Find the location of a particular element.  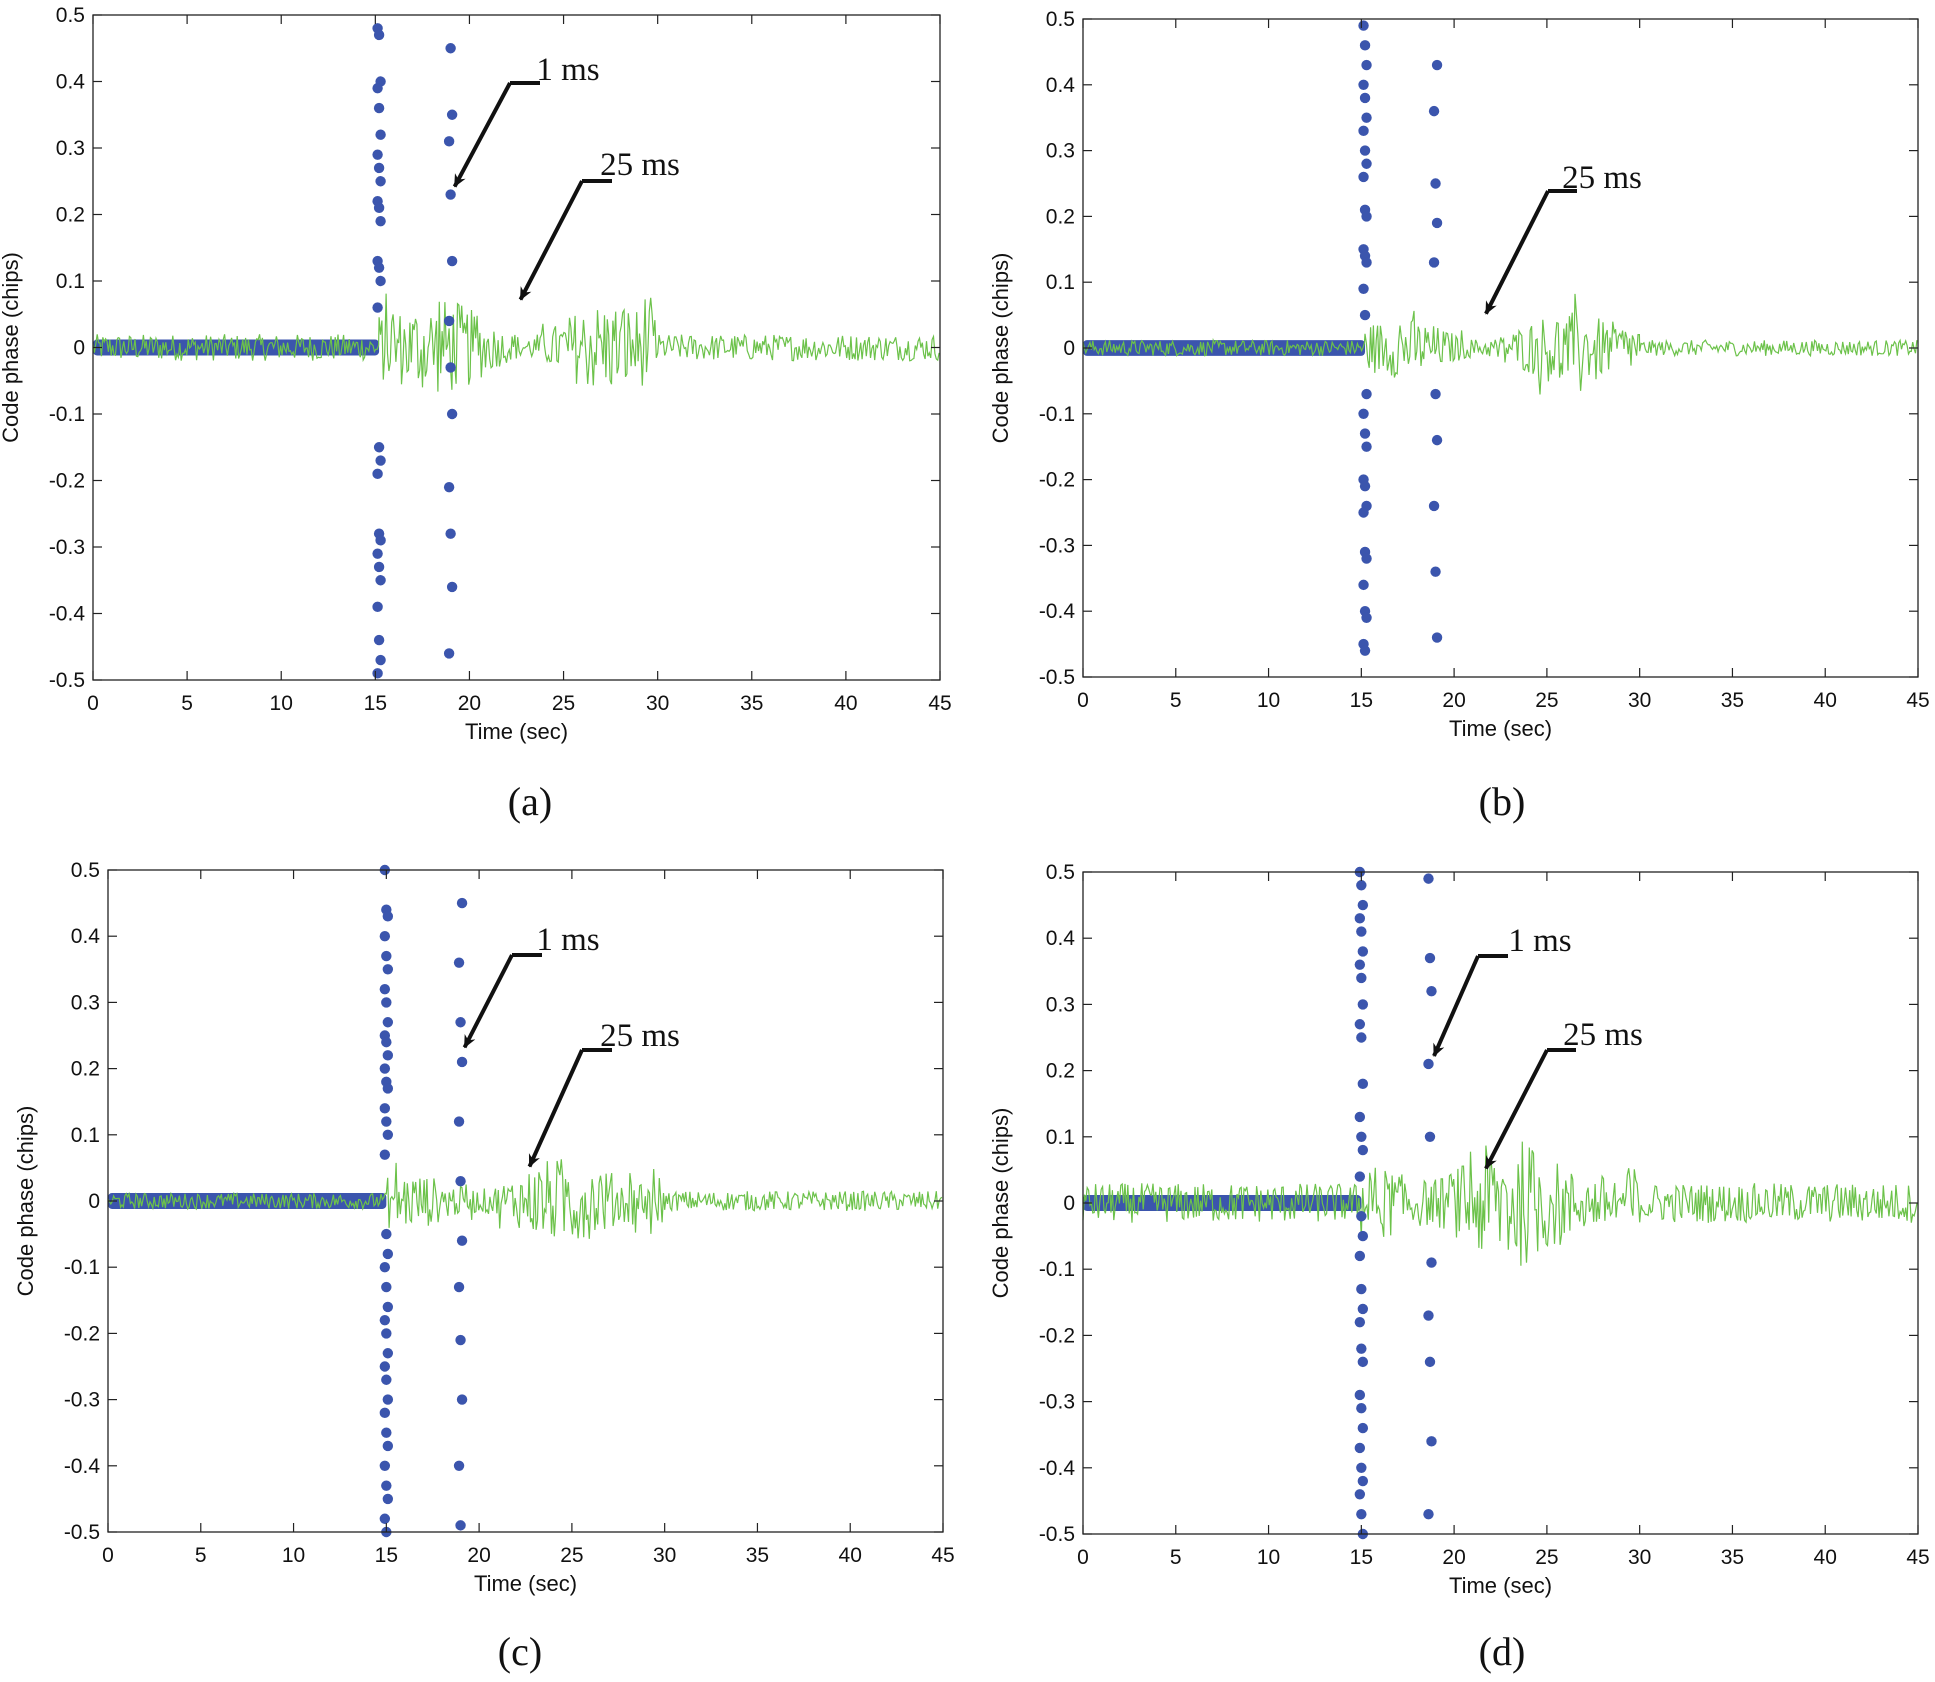

x-tick-label: 5 is located at coordinates (1176, 700).